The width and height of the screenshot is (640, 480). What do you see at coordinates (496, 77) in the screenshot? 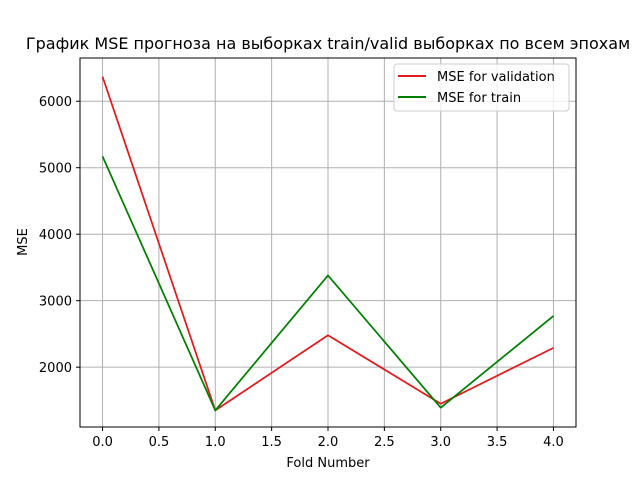
I see `legend-label-validation: MSE for validation` at bounding box center [496, 77].